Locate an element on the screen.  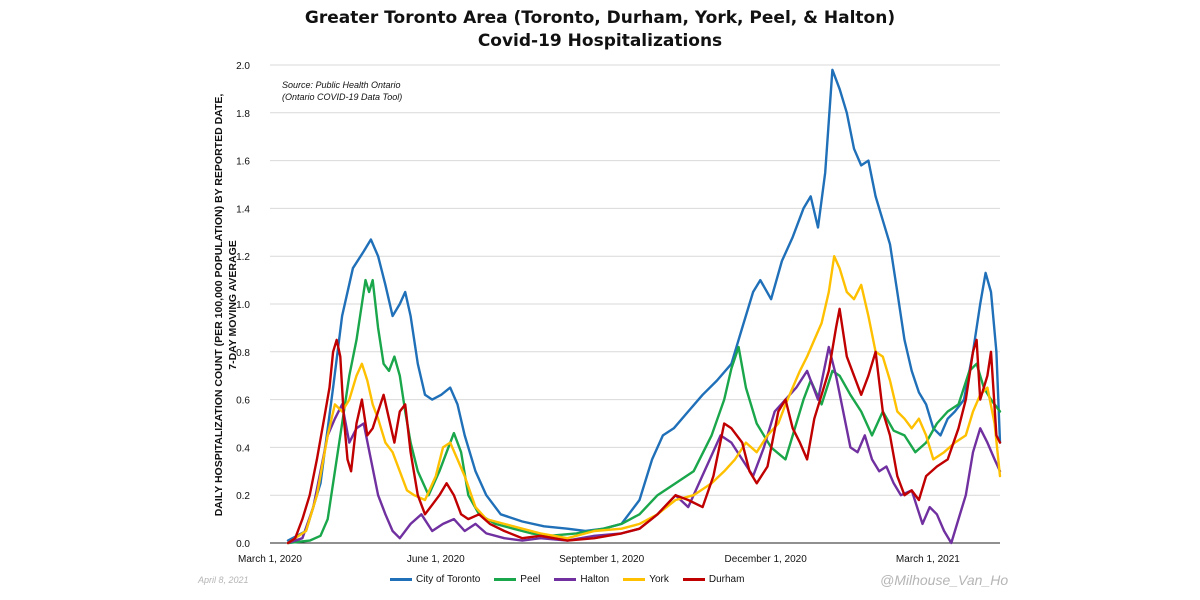
y-tick-label: 1.0 is located at coordinates (243, 305).